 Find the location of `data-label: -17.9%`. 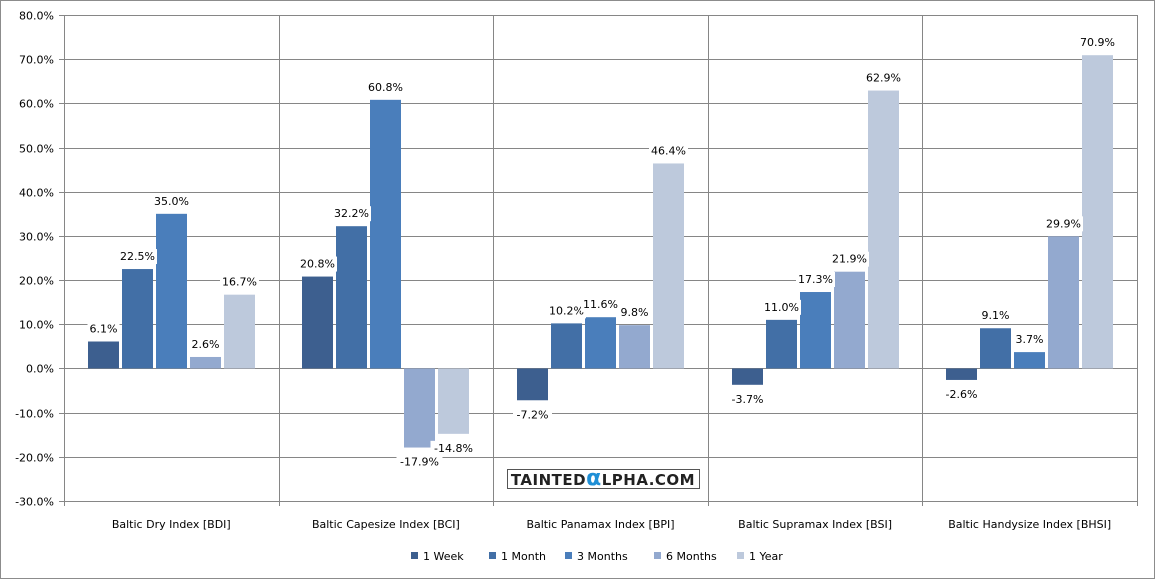

data-label: -17.9% is located at coordinates (419, 462).